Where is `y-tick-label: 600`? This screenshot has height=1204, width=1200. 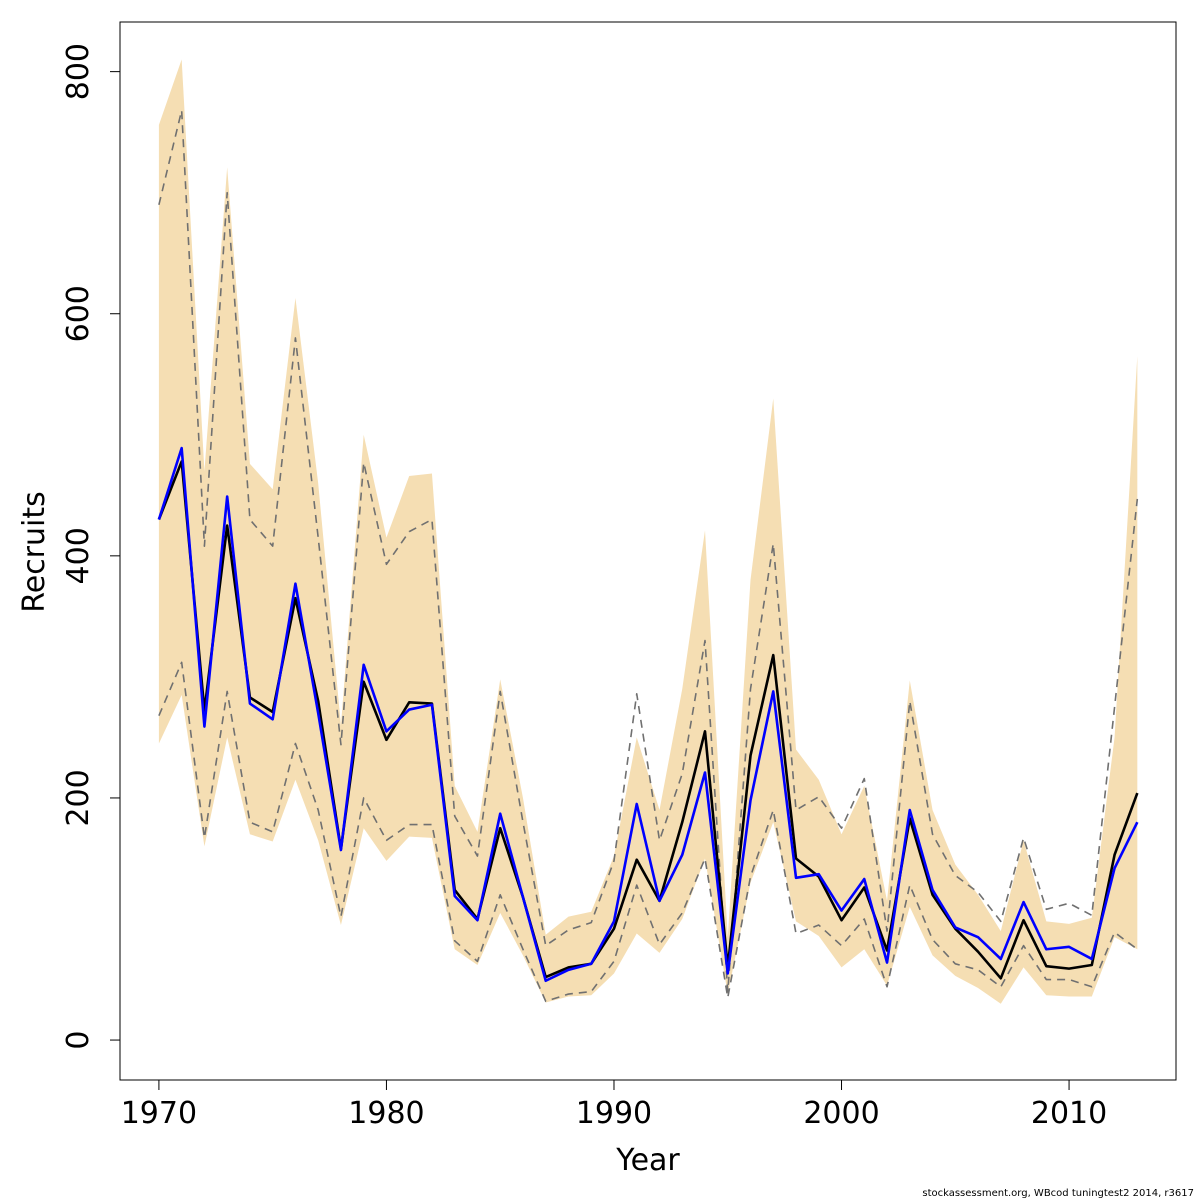 y-tick-label: 600 is located at coordinates (78, 313).